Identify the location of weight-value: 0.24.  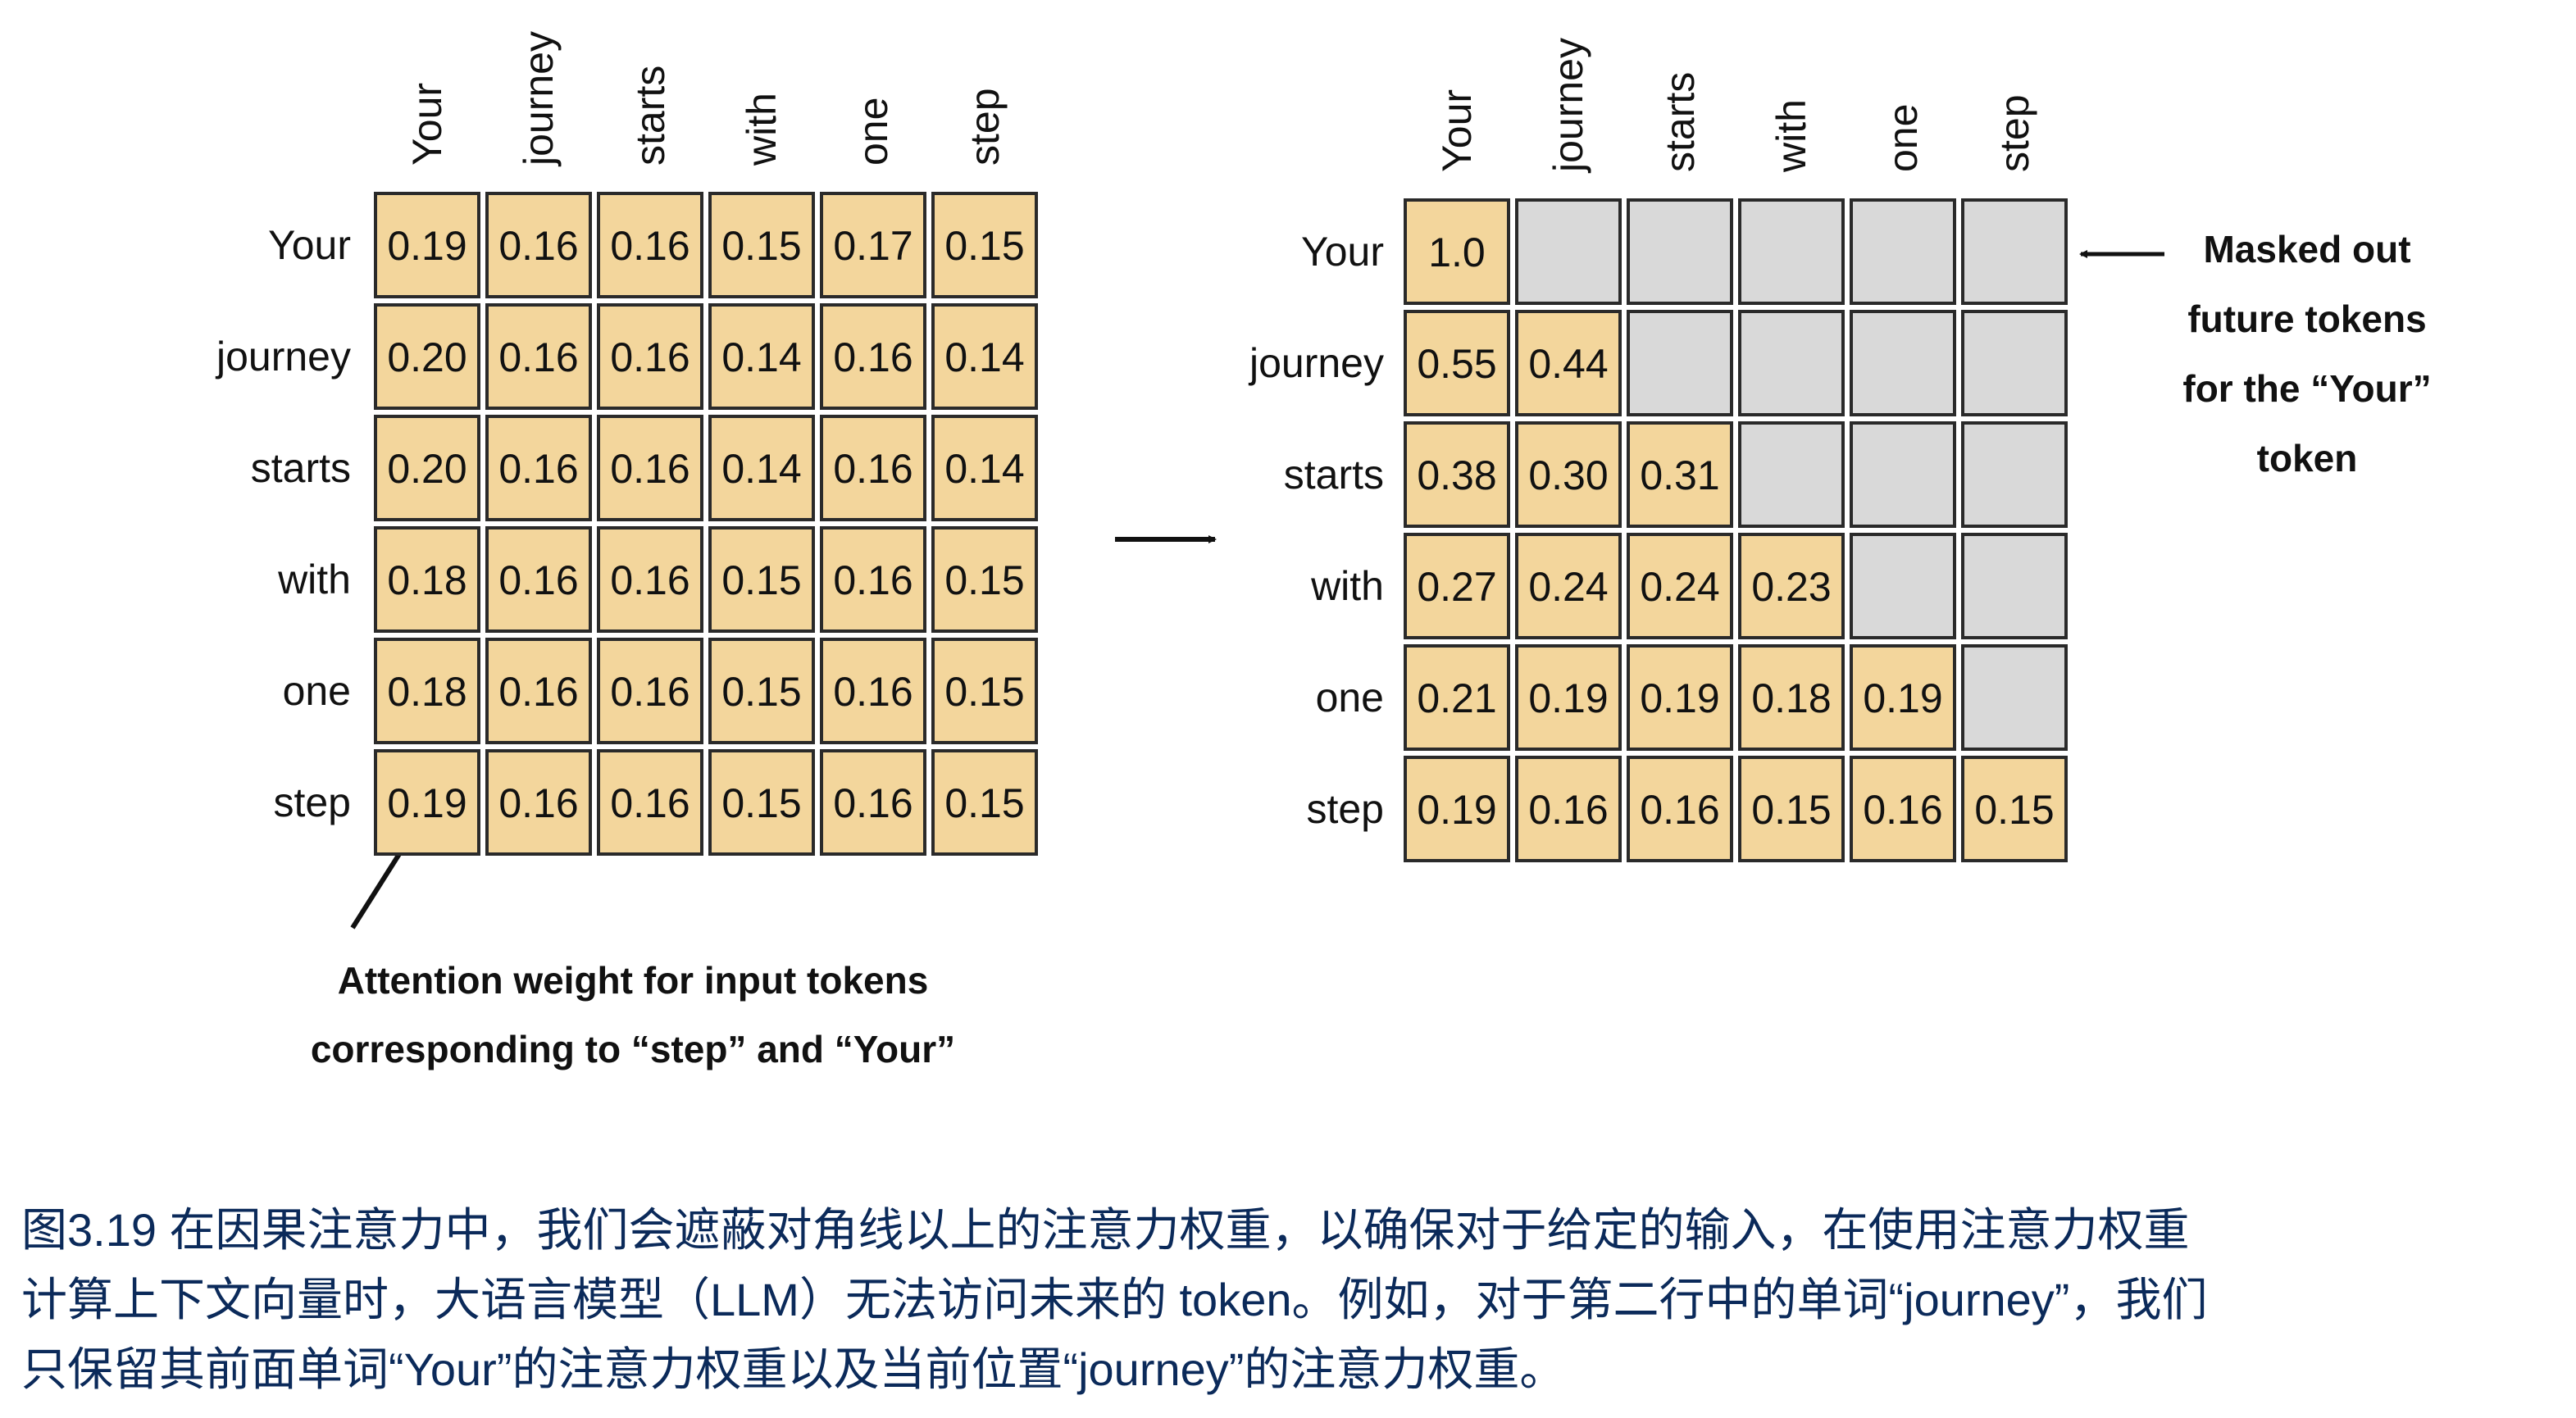
(1679, 587).